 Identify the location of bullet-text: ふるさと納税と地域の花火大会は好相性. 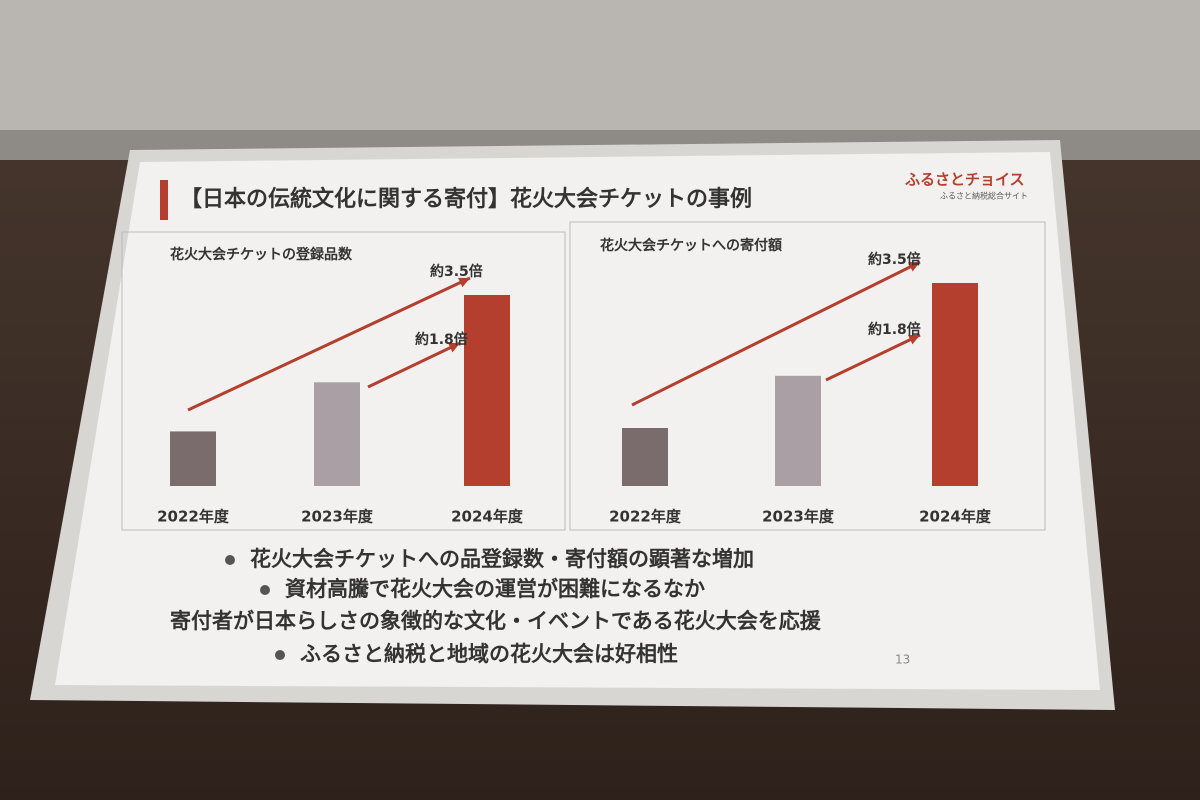
(489, 654).